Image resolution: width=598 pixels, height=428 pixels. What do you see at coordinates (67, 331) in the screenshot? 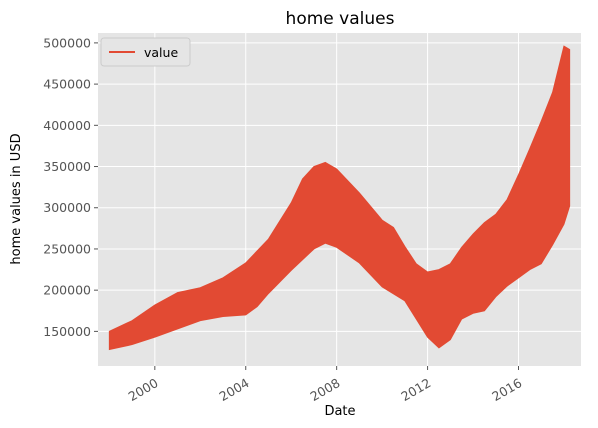
I see `y-tick-label: 150000` at bounding box center [67, 331].